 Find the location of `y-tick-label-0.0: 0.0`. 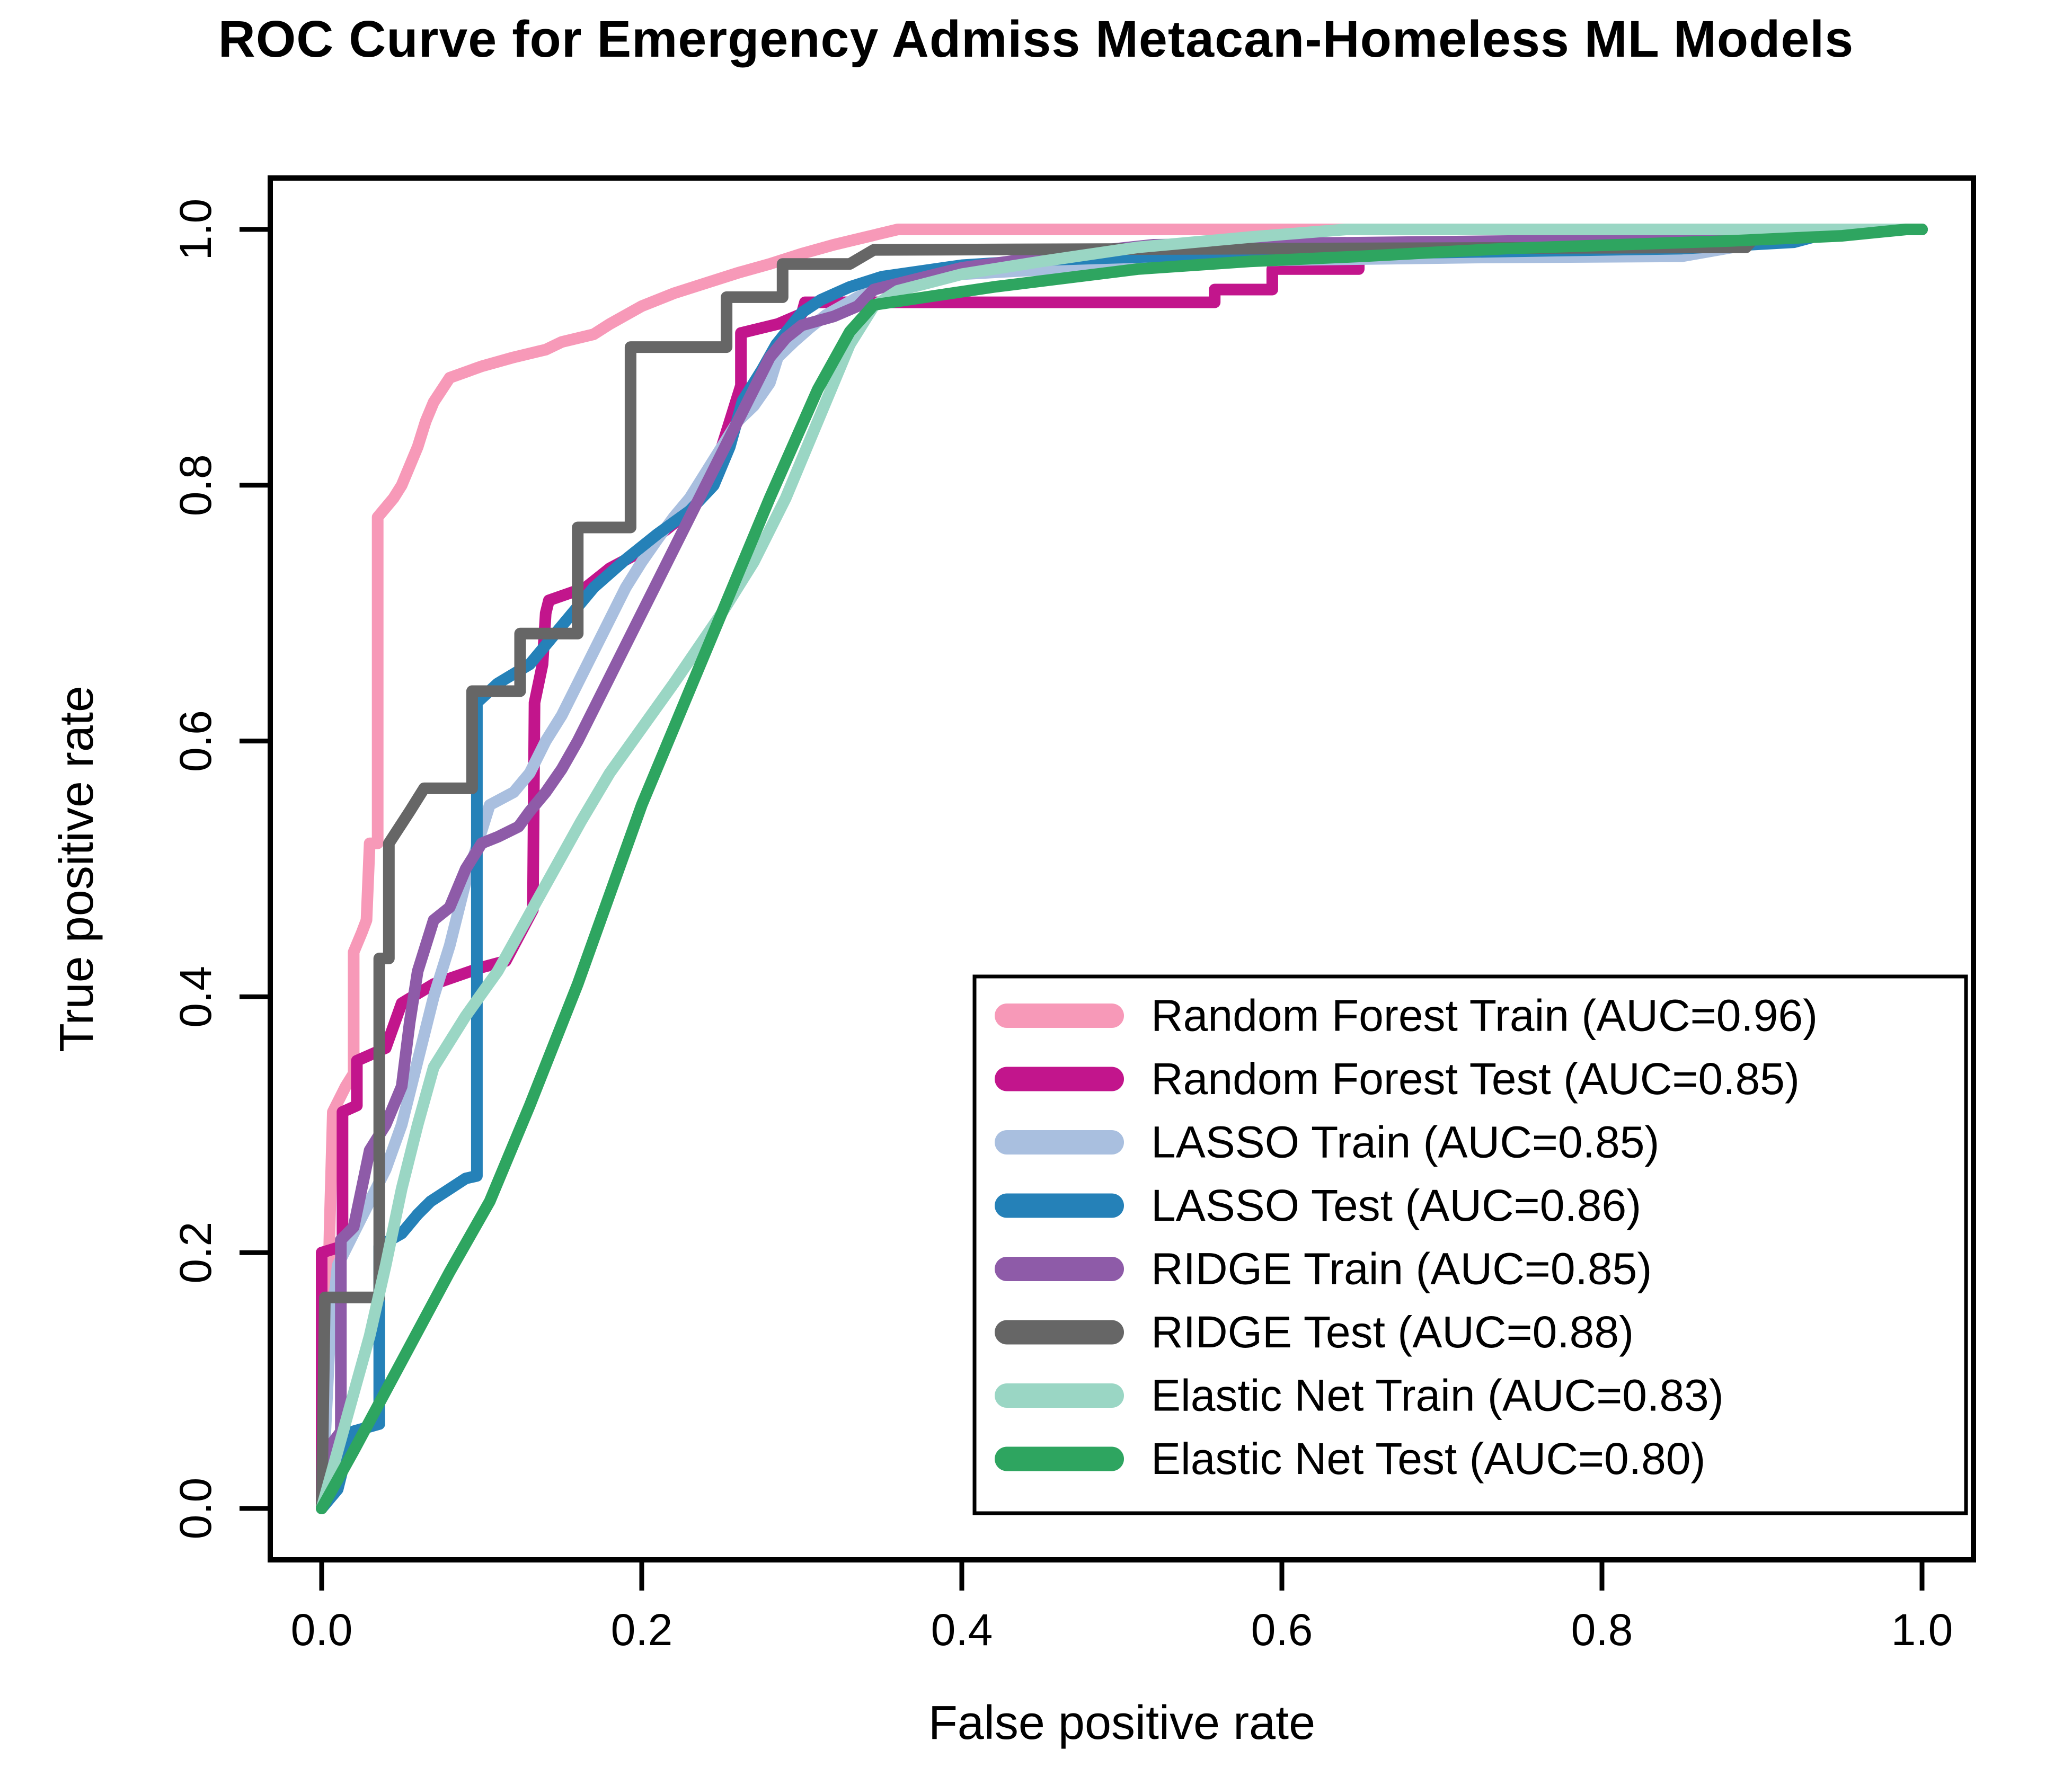

y-tick-label-0.0: 0.0 is located at coordinates (195, 1509).